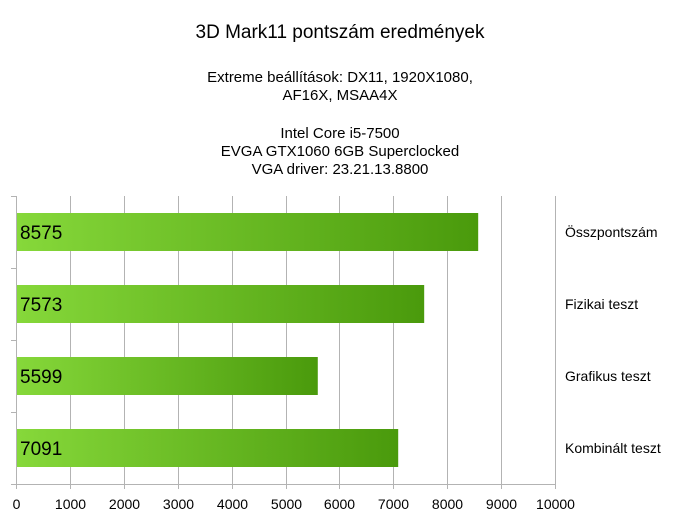 The image size is (680, 529). I want to click on x-tick-label: 6000, so click(339, 504).